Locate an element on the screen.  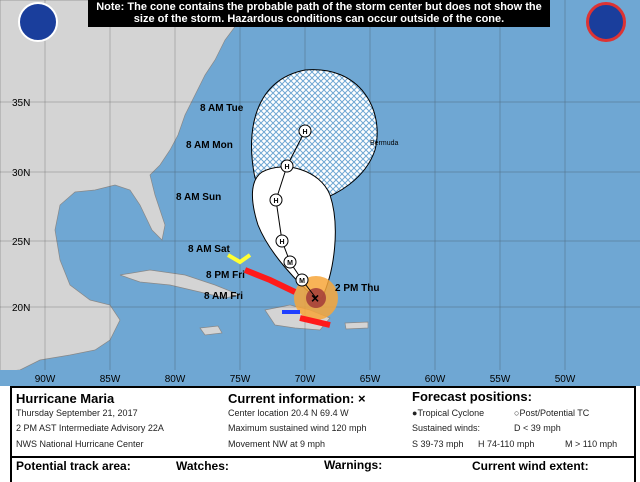
current-info-title: Current information: × is located at coordinates (297, 398).